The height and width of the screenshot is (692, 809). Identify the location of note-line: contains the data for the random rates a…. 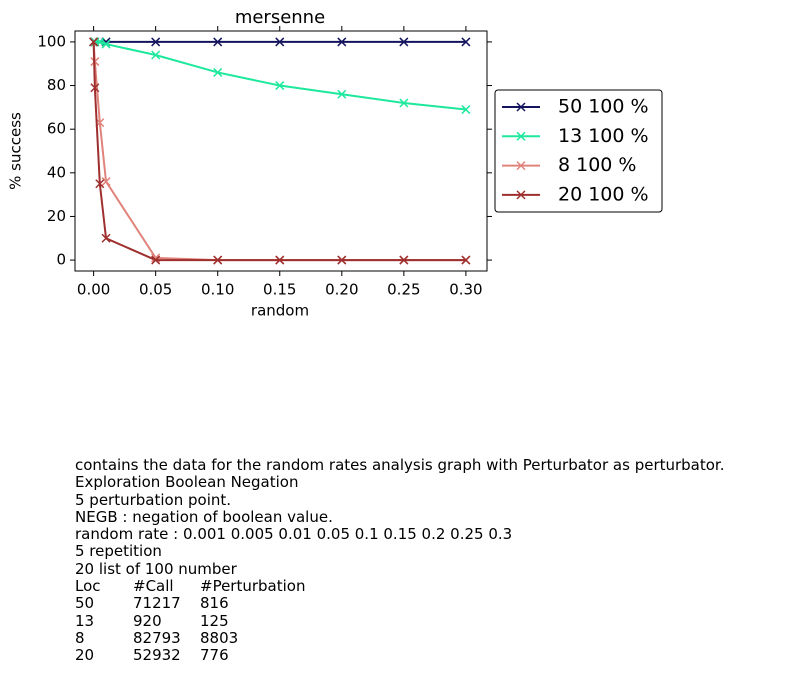
(400, 465).